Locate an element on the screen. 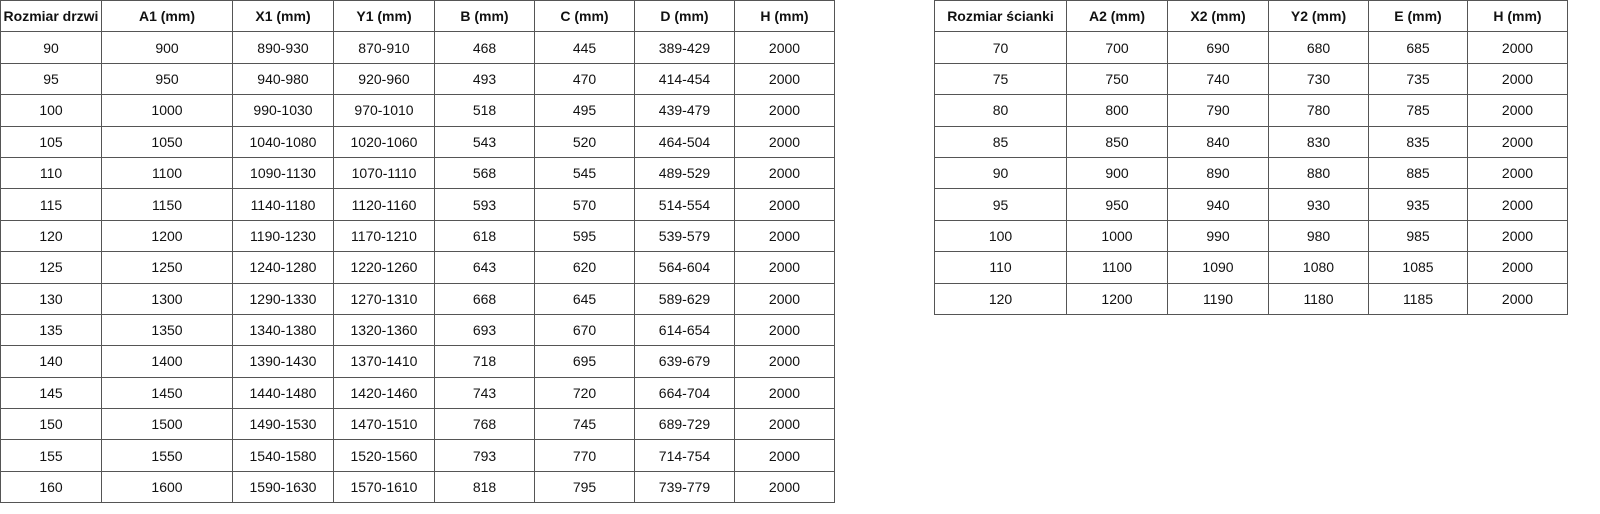 The image size is (1600, 514). table-cell: 930 is located at coordinates (1318, 204).